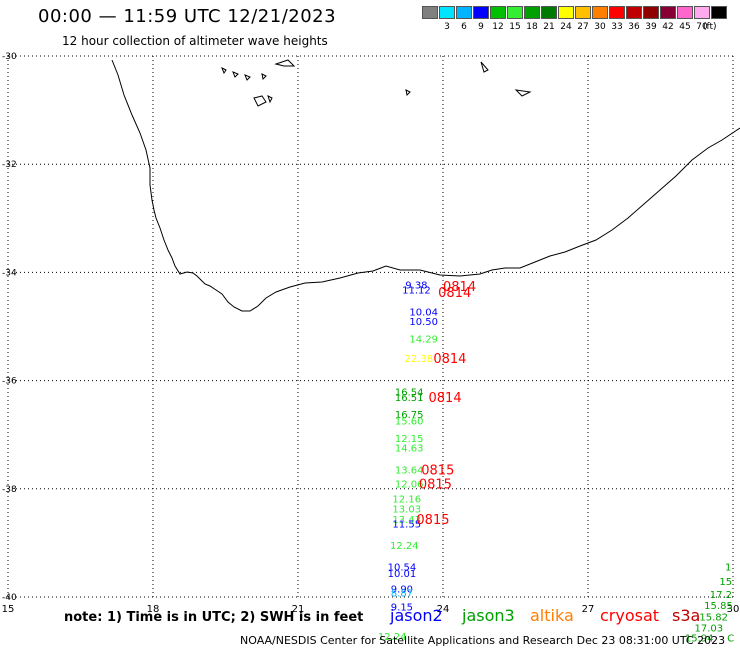 This screenshot has height=650, width=740. Describe the element at coordinates (488, 615) in the screenshot. I see `satellite-legend-entry: jason3` at that location.